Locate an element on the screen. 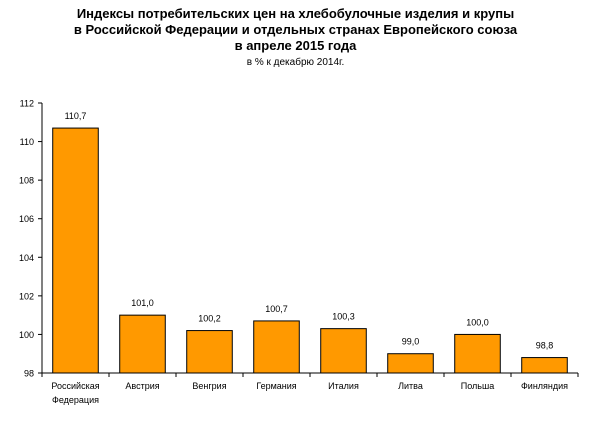 The image size is (591, 425). data-label: 98,8 is located at coordinates (545, 346).